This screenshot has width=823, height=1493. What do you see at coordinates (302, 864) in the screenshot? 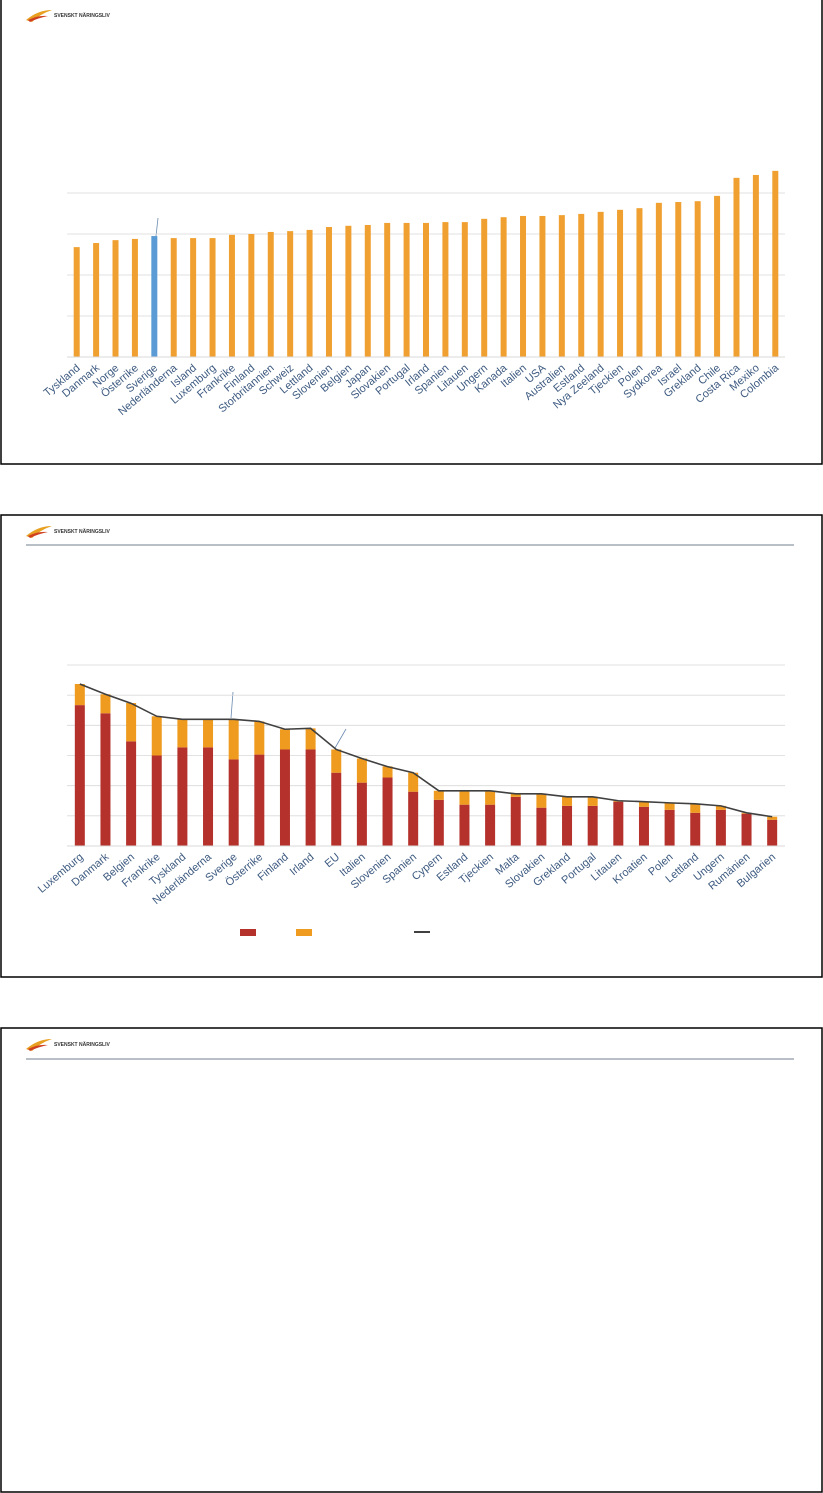
I see `x-tick-label: Irland` at bounding box center [302, 864].